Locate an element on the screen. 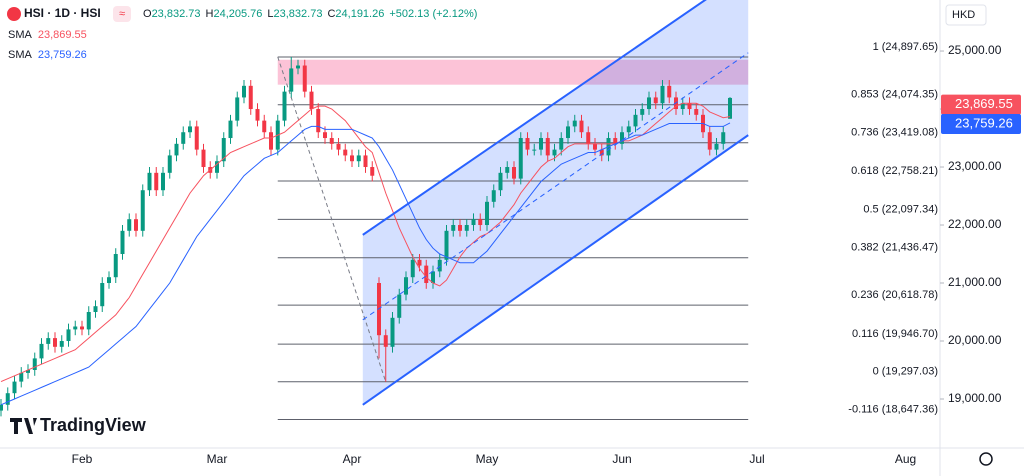 The height and width of the screenshot is (476, 1024). fib-label: 0.5 (22,097.34) is located at coordinates (900, 209).